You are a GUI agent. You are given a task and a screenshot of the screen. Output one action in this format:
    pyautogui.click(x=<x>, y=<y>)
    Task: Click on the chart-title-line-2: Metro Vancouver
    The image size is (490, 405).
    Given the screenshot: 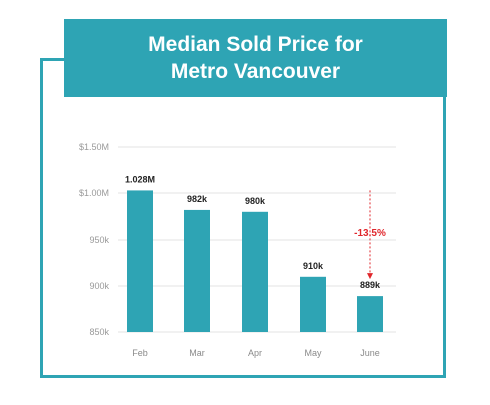 What is the action you would take?
    pyautogui.click(x=255, y=71)
    